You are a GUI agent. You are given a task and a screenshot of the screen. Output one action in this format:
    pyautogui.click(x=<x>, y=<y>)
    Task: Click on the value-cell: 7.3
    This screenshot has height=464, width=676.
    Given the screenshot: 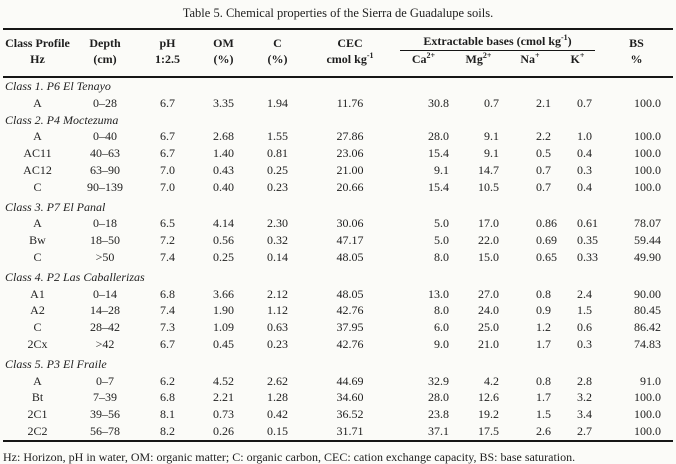 What is the action you would take?
    pyautogui.click(x=167, y=327)
    